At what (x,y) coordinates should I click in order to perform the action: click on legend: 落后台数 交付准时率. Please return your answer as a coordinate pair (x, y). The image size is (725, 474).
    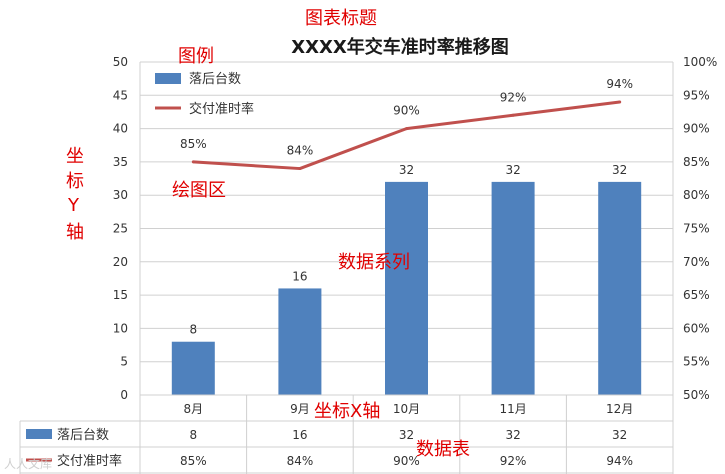
    Looking at the image, I should click on (204, 94).